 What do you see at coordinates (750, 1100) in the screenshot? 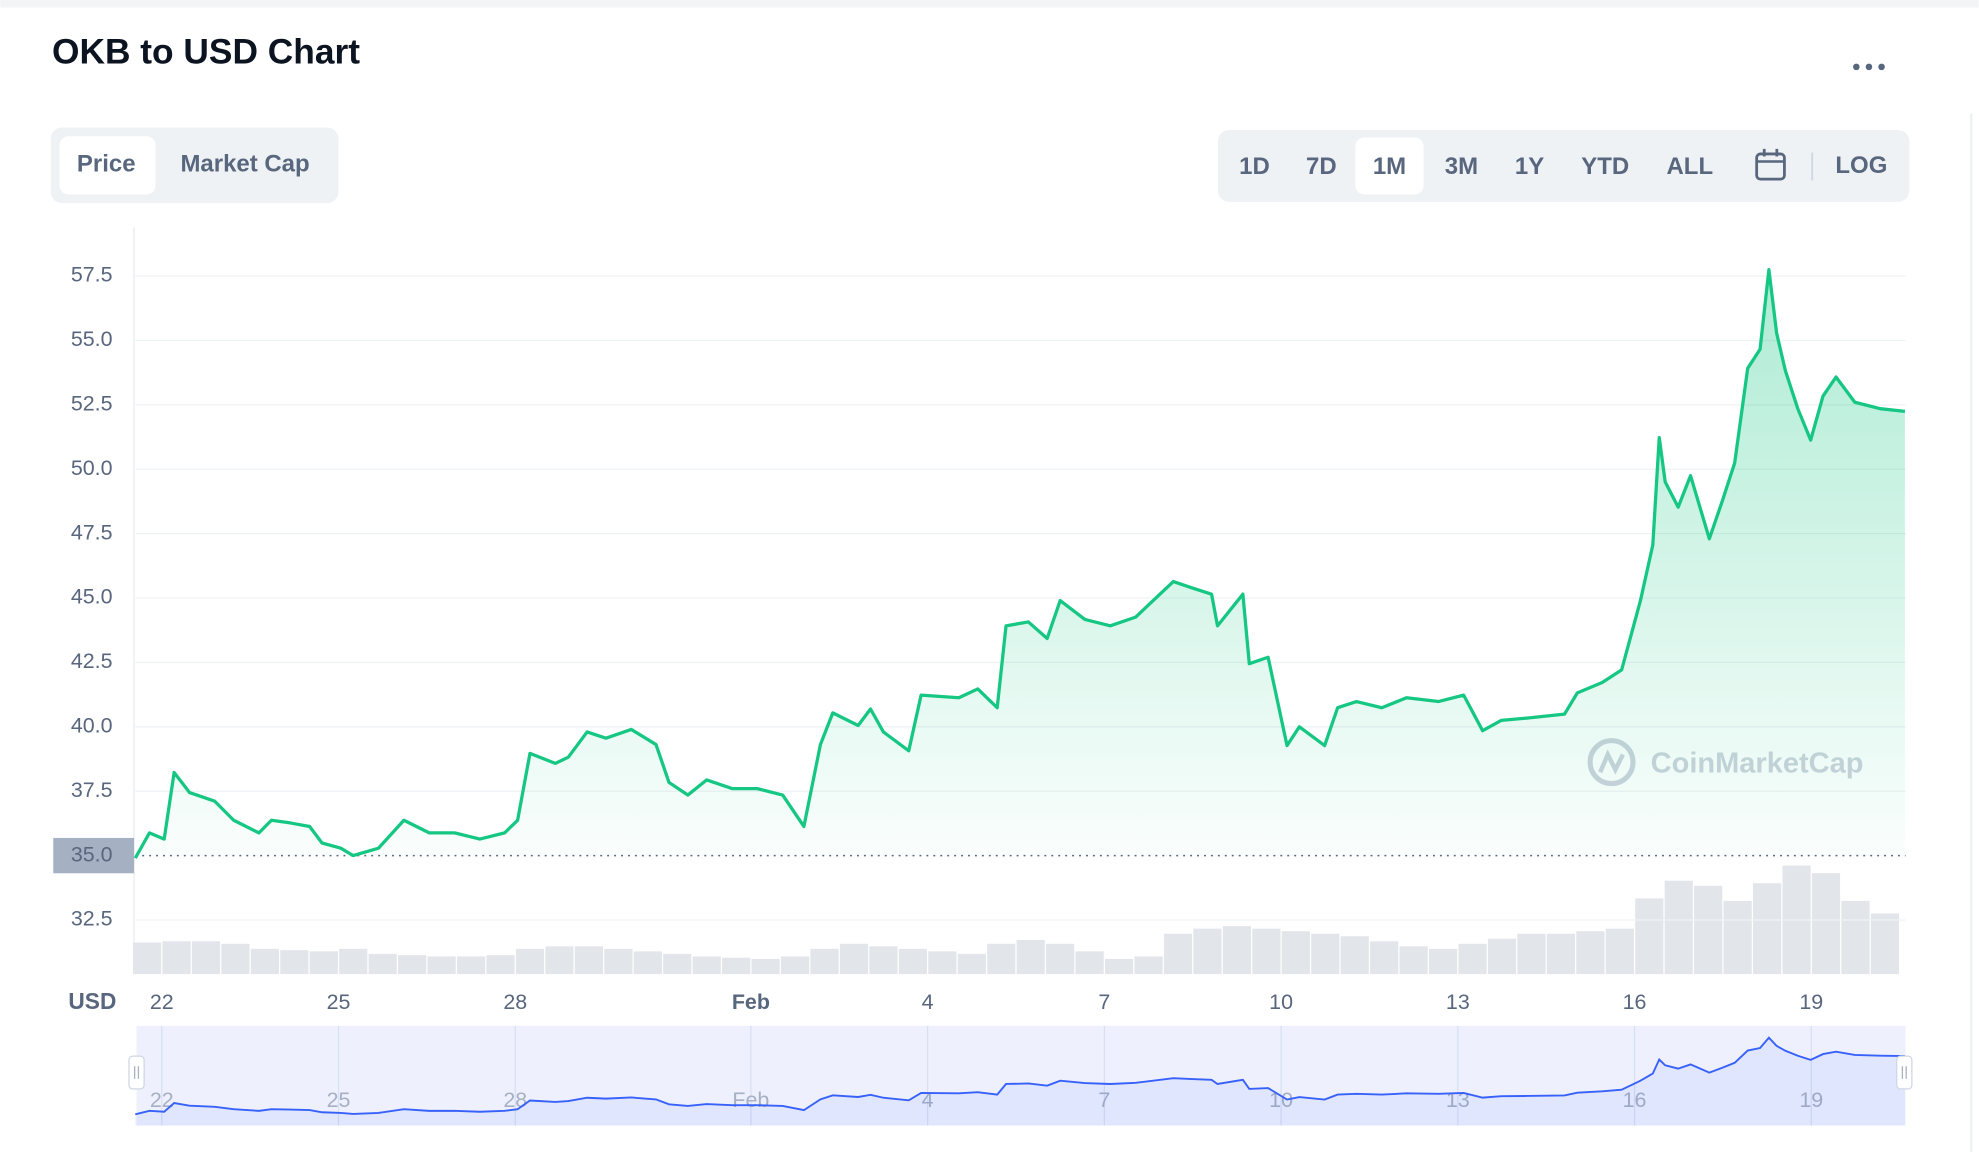
I see `navigator-tick-label: Feb` at bounding box center [750, 1100].